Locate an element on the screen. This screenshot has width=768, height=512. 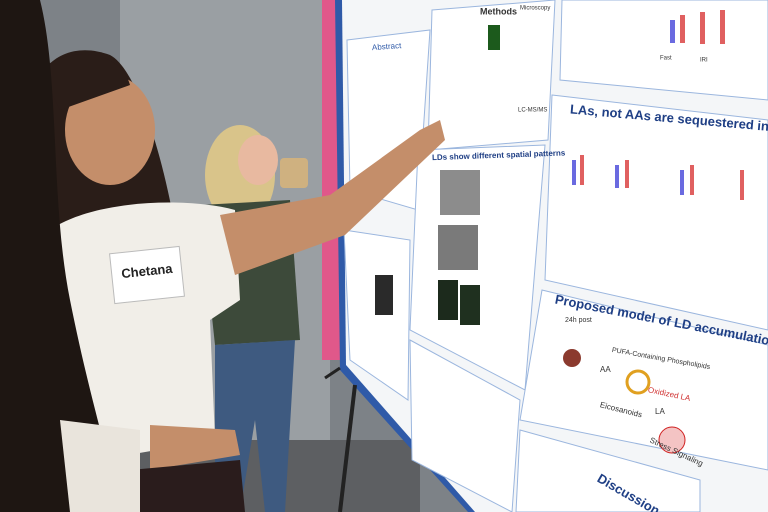
stress-icon is located at coordinates (672, 440).